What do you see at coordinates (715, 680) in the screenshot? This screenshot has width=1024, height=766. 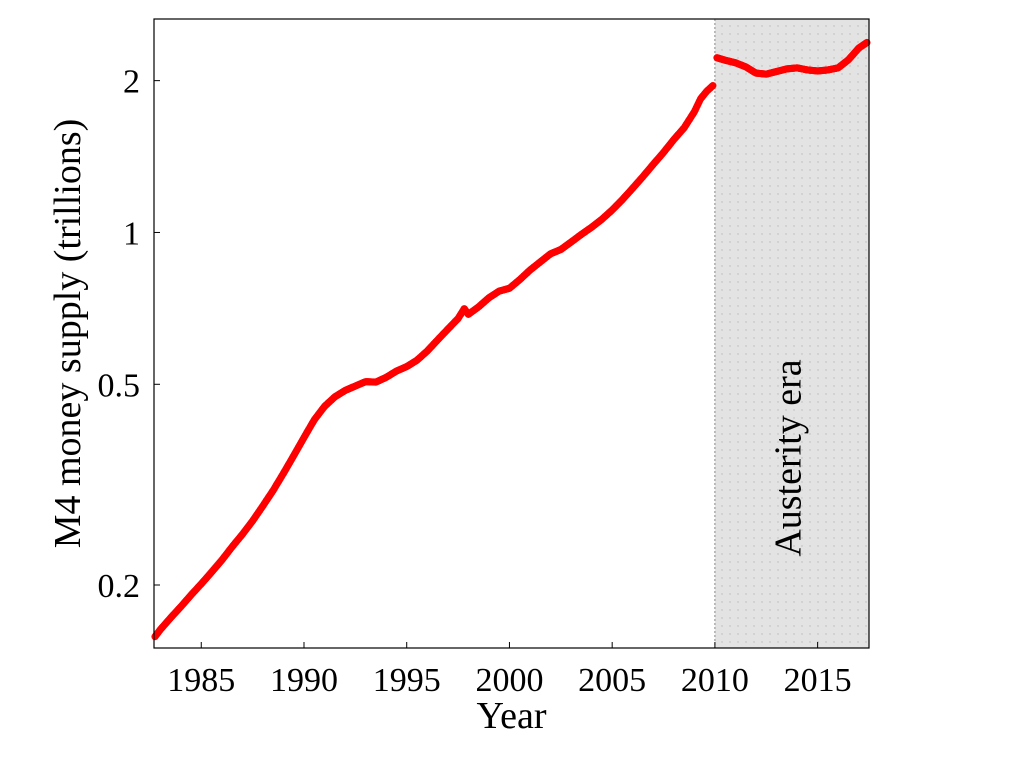 I see `x-tick-label: 2010` at bounding box center [715, 680].